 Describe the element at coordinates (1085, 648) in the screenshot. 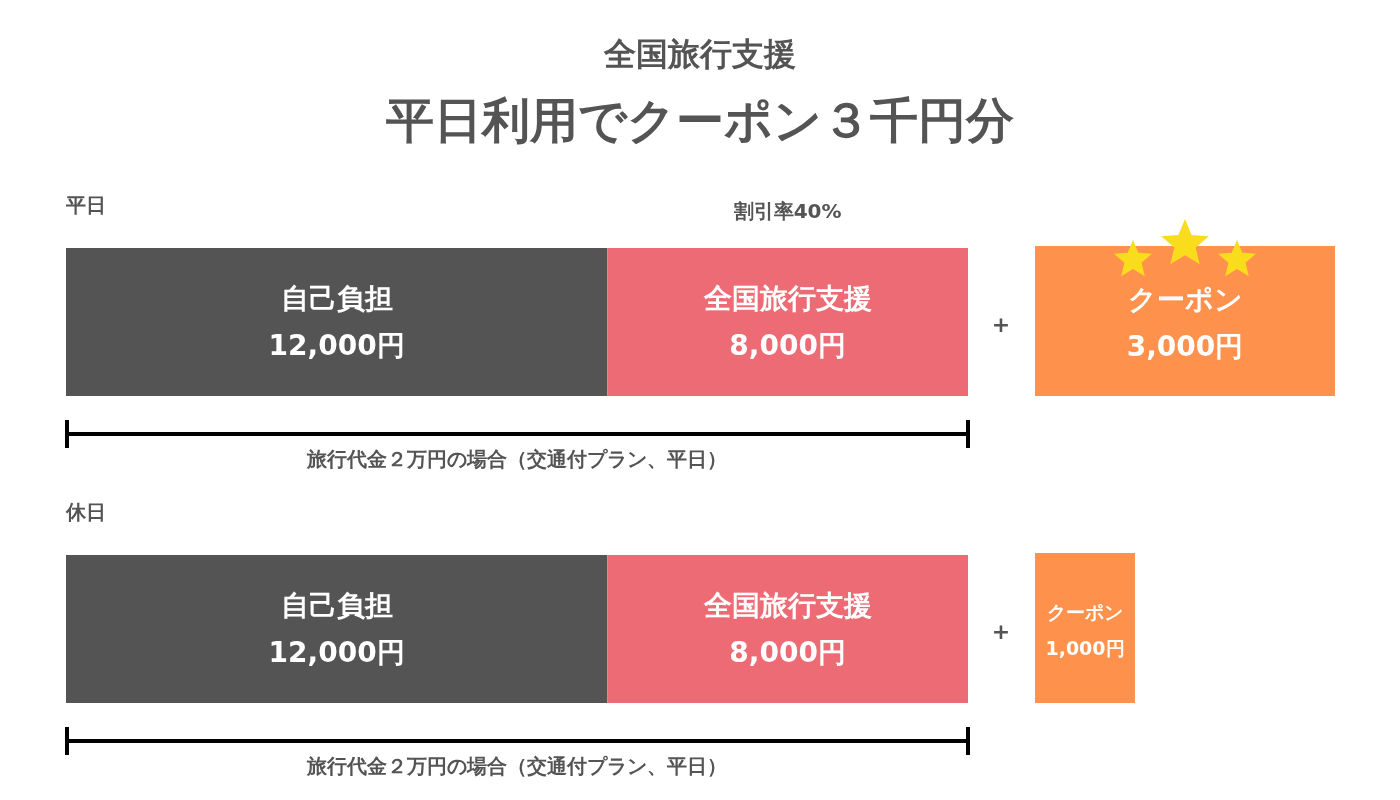

I see `data-label: 1,000円` at that location.